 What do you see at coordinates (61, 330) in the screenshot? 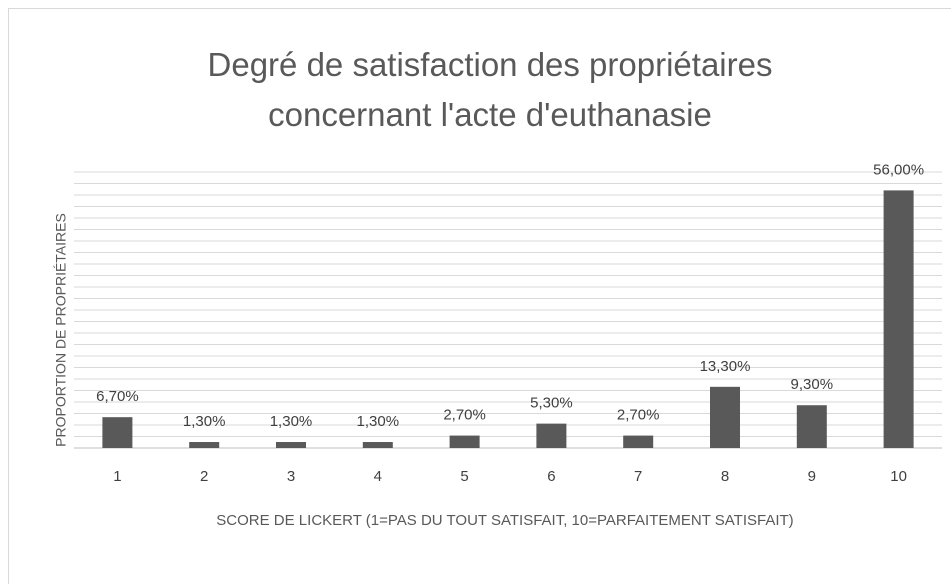
I see `y-axis-label: PROPORTION DE PROPRIÉTAIRES` at bounding box center [61, 330].